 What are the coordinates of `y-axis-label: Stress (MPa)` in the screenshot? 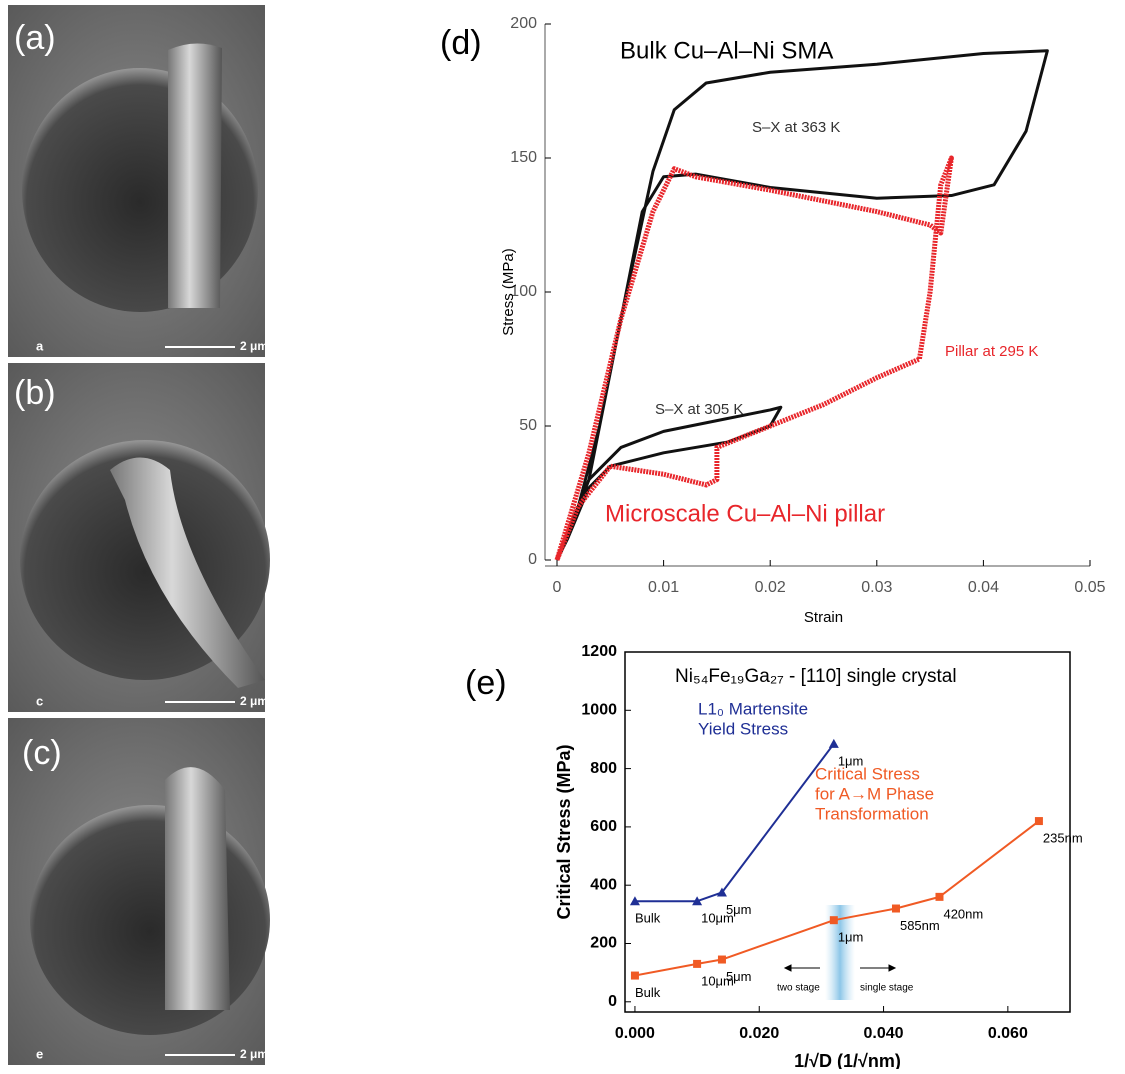 It's located at (508, 292).